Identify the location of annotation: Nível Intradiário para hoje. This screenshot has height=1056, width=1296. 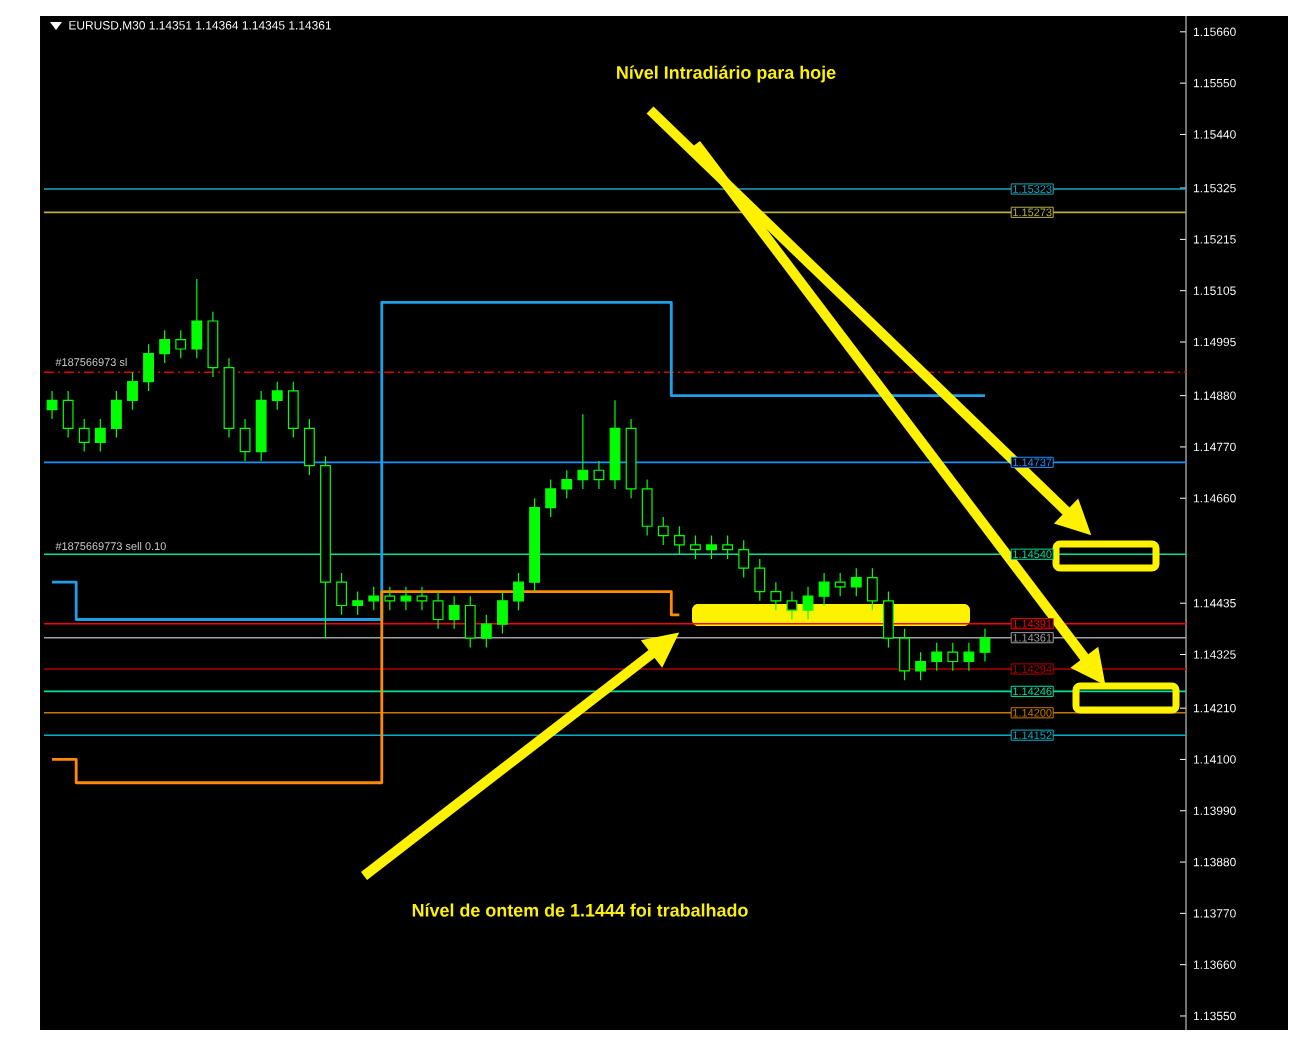
(726, 74).